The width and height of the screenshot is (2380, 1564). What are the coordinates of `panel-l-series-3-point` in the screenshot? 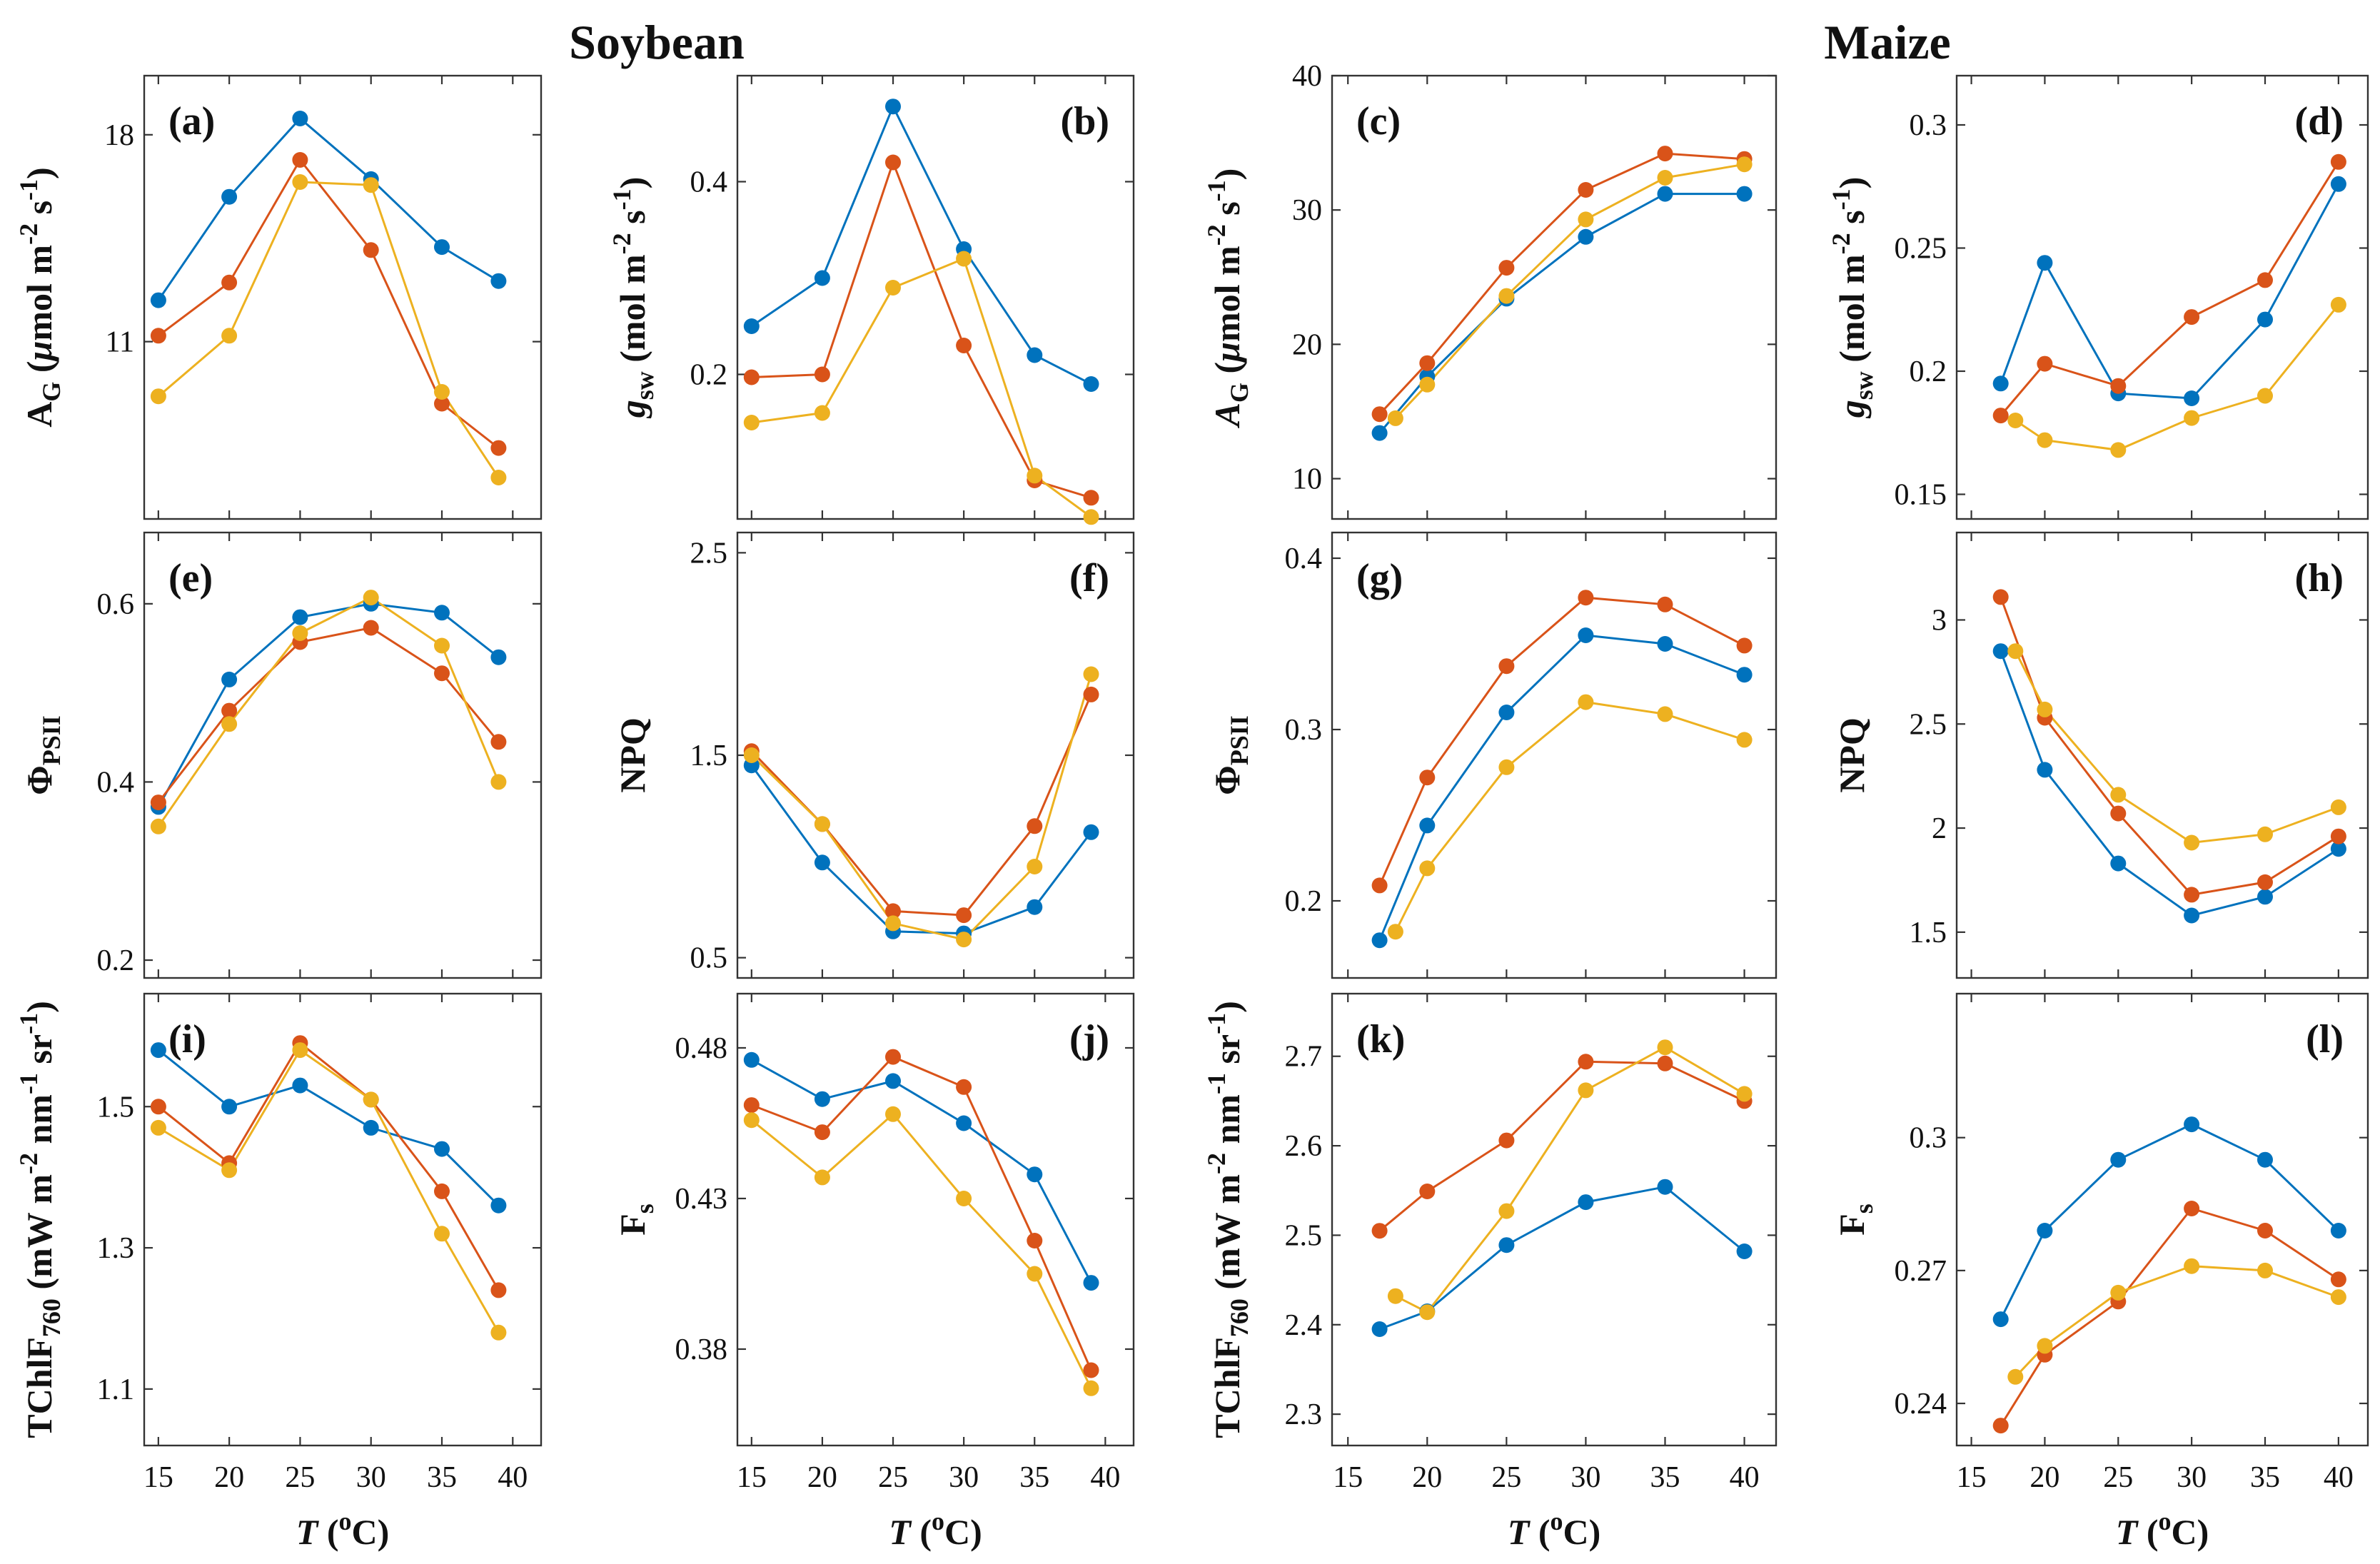 It's located at (2265, 1270).